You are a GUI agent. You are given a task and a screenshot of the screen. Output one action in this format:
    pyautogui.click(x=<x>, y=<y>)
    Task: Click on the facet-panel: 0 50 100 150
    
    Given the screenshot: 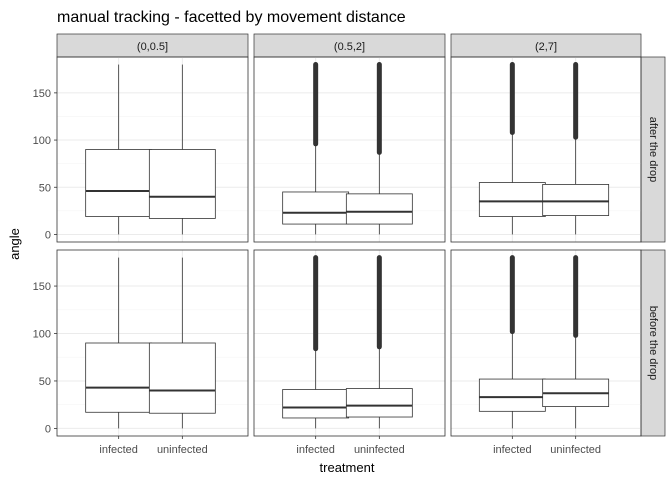 What is the action you would take?
    pyautogui.click(x=141, y=149)
    